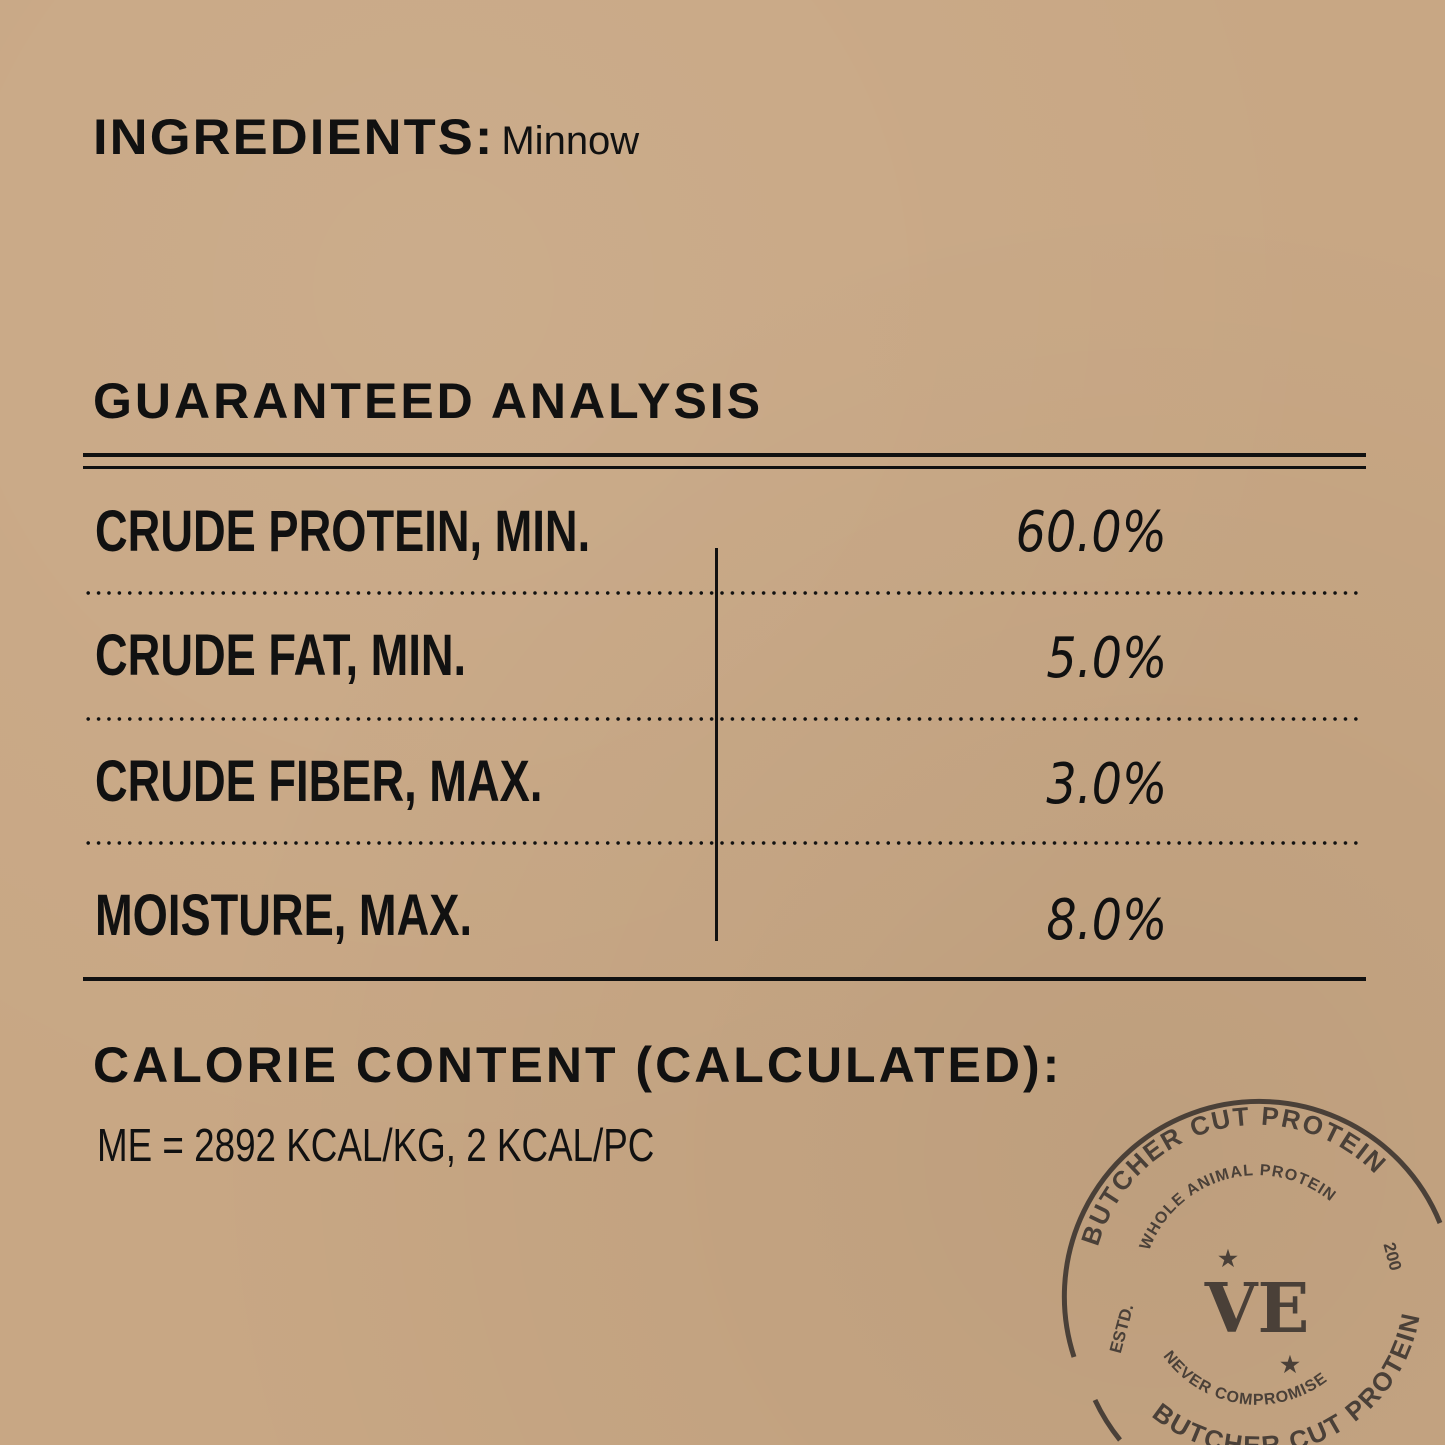 This screenshot has height=1445, width=1445. Describe the element at coordinates (1257, 1309) in the screenshot. I see `stamp-logo-ve: VE` at that location.